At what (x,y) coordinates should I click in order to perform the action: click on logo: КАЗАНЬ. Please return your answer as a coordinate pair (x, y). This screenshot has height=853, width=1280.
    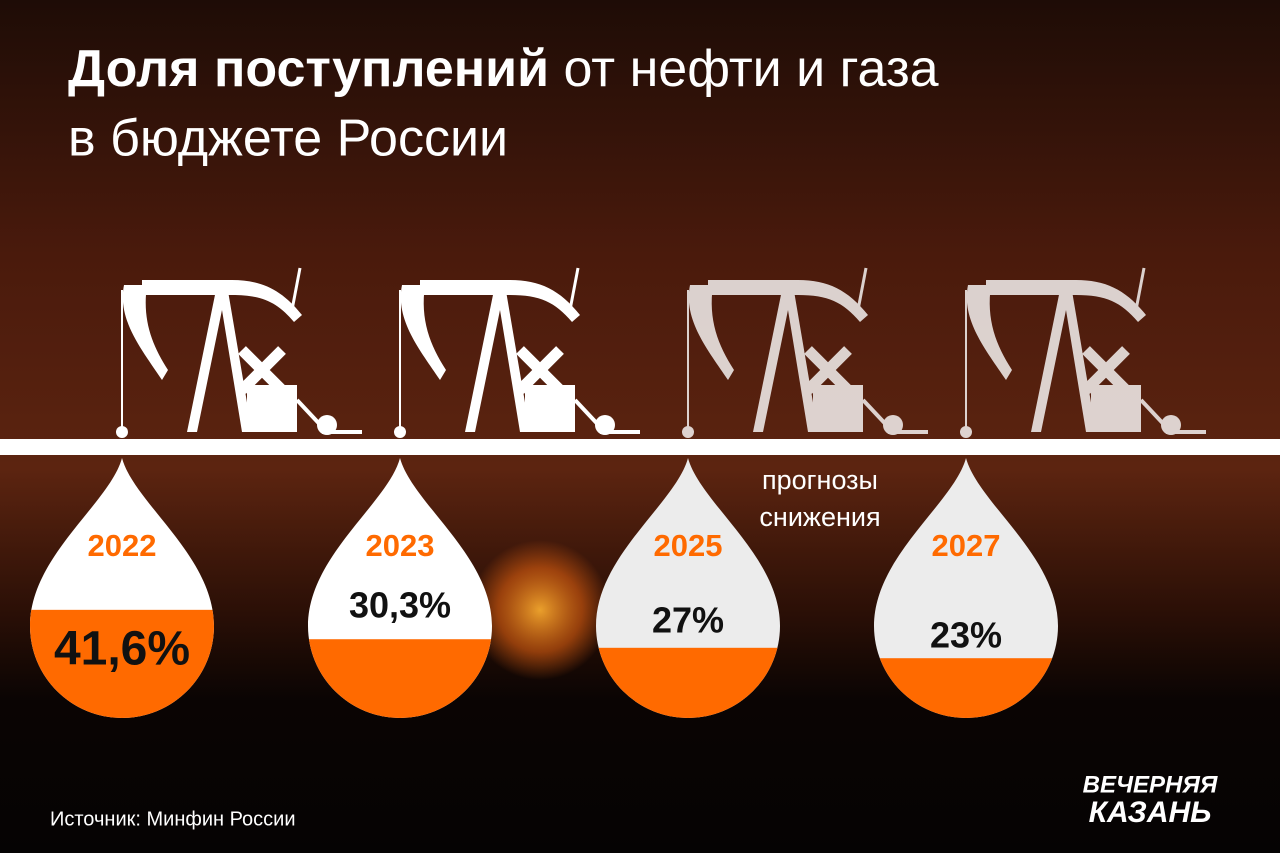
    Looking at the image, I should click on (1150, 812).